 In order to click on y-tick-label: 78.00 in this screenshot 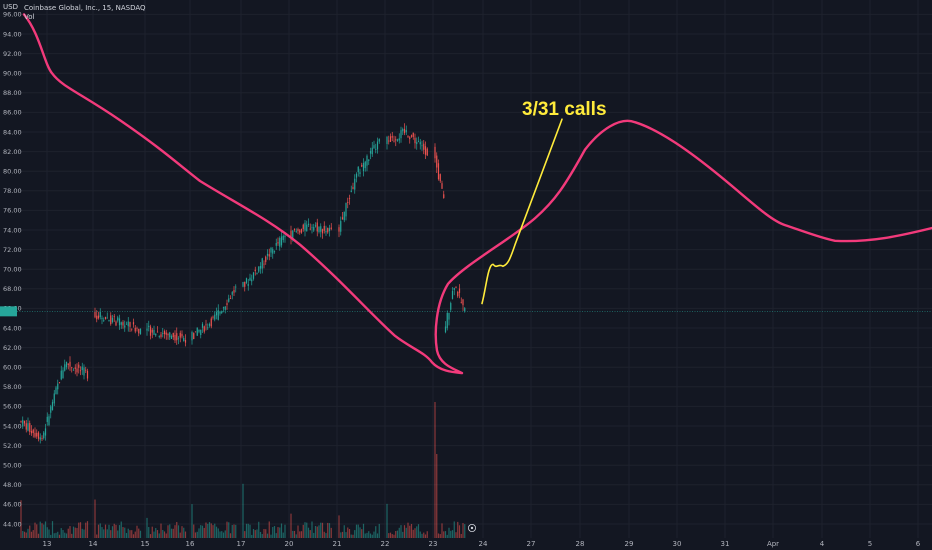, I will do `click(12, 191)`.